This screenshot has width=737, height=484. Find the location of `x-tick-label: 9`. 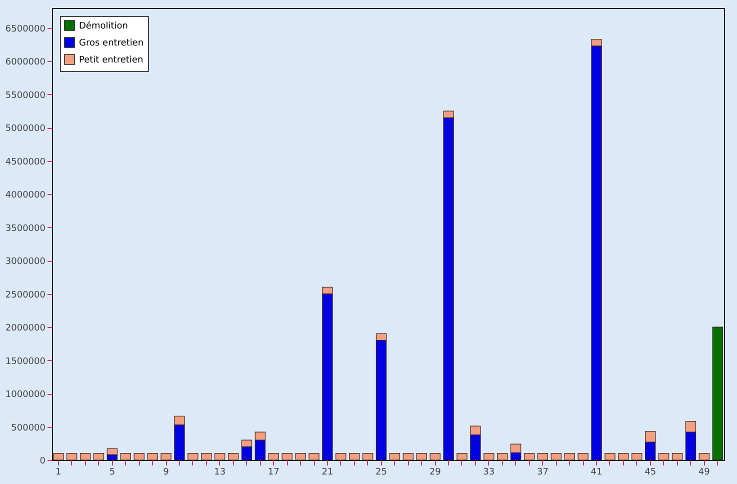

x-tick-label: 9 is located at coordinates (166, 473).